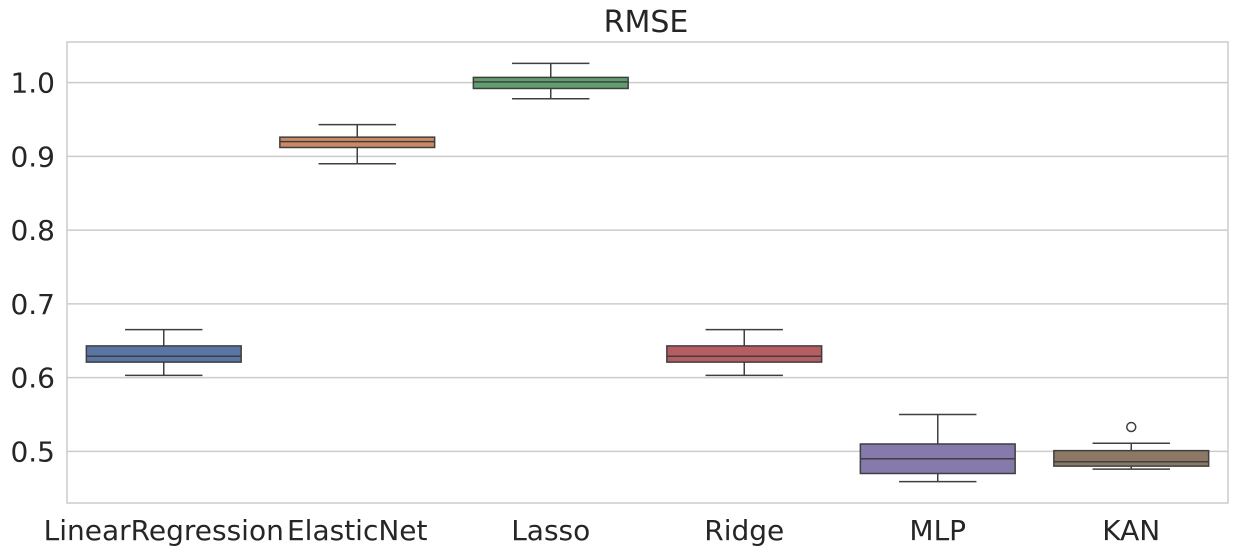 Image resolution: width=1238 pixels, height=555 pixels. I want to click on box-kan, so click(1131, 445).